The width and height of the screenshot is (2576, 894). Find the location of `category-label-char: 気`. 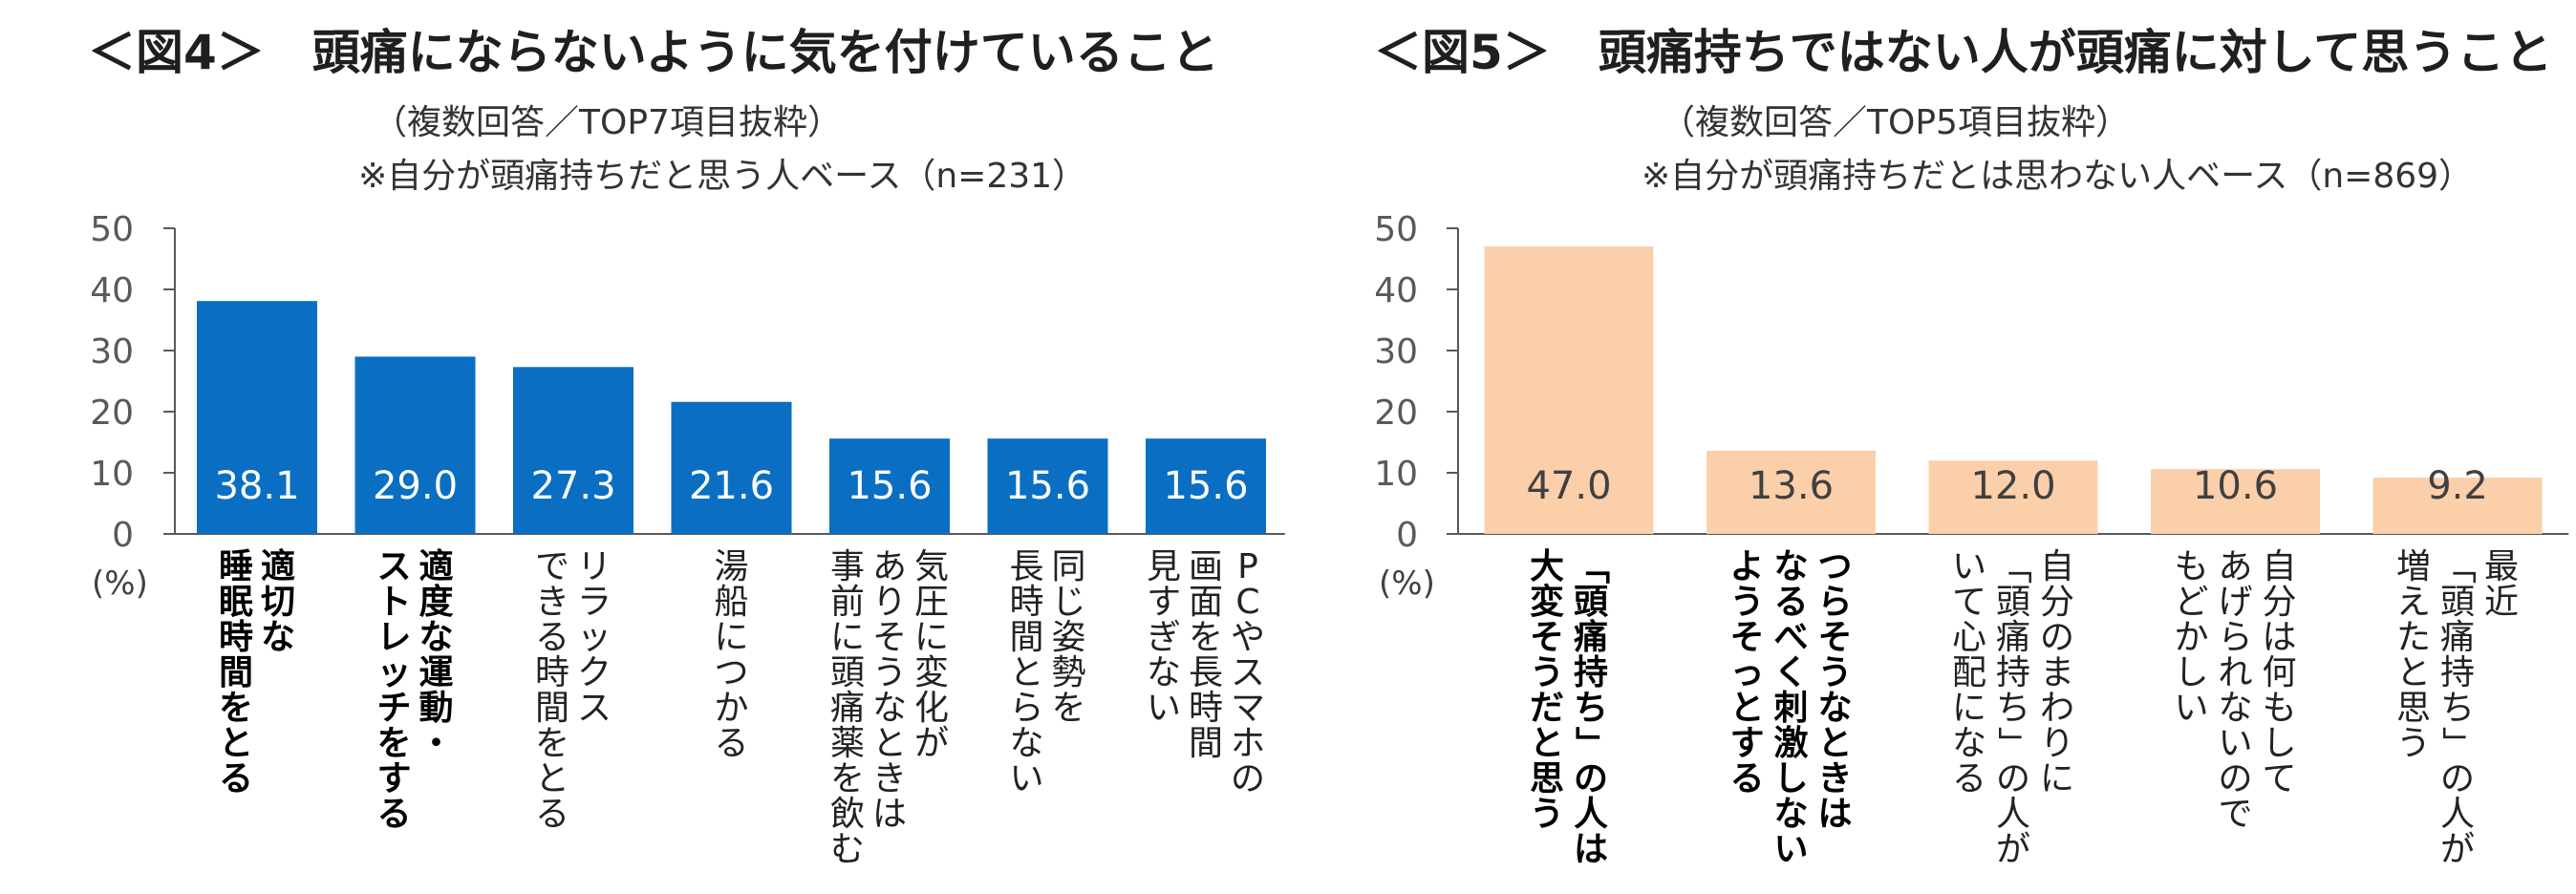

category-label-char: 気 is located at coordinates (931, 567).